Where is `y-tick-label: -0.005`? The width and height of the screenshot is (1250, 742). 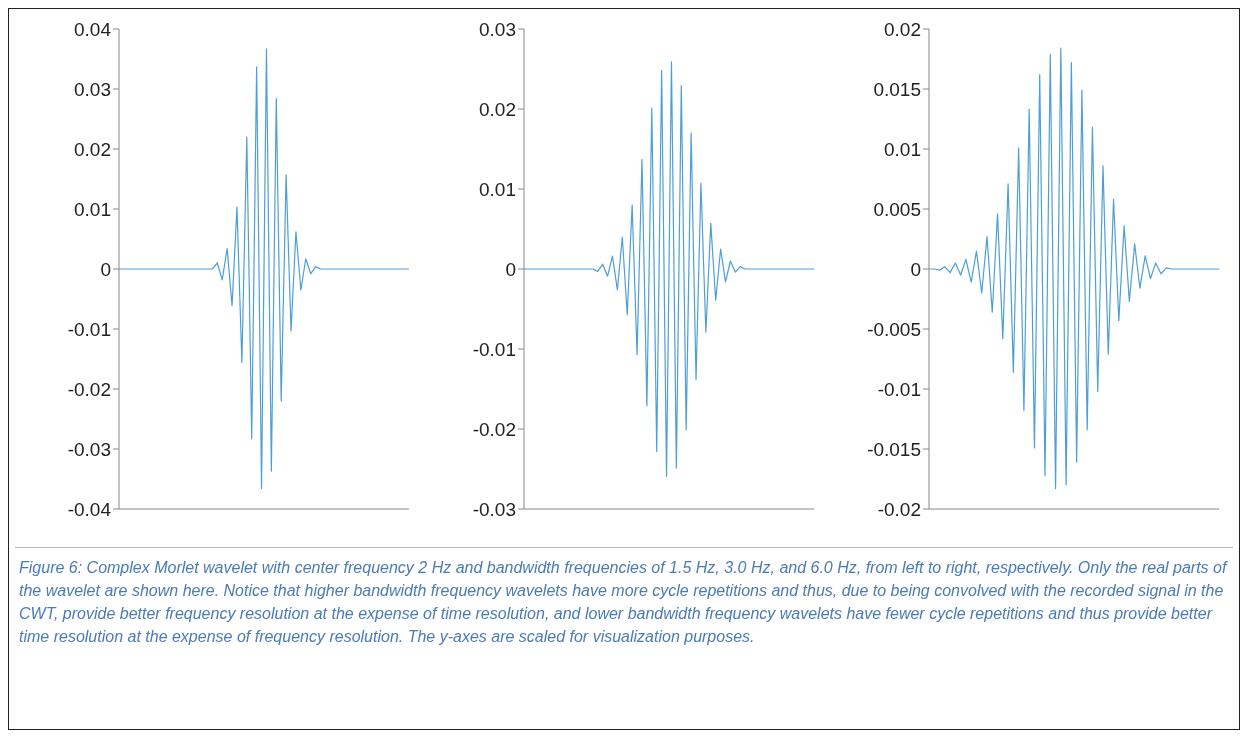 y-tick-label: -0.005 is located at coordinates (894, 329).